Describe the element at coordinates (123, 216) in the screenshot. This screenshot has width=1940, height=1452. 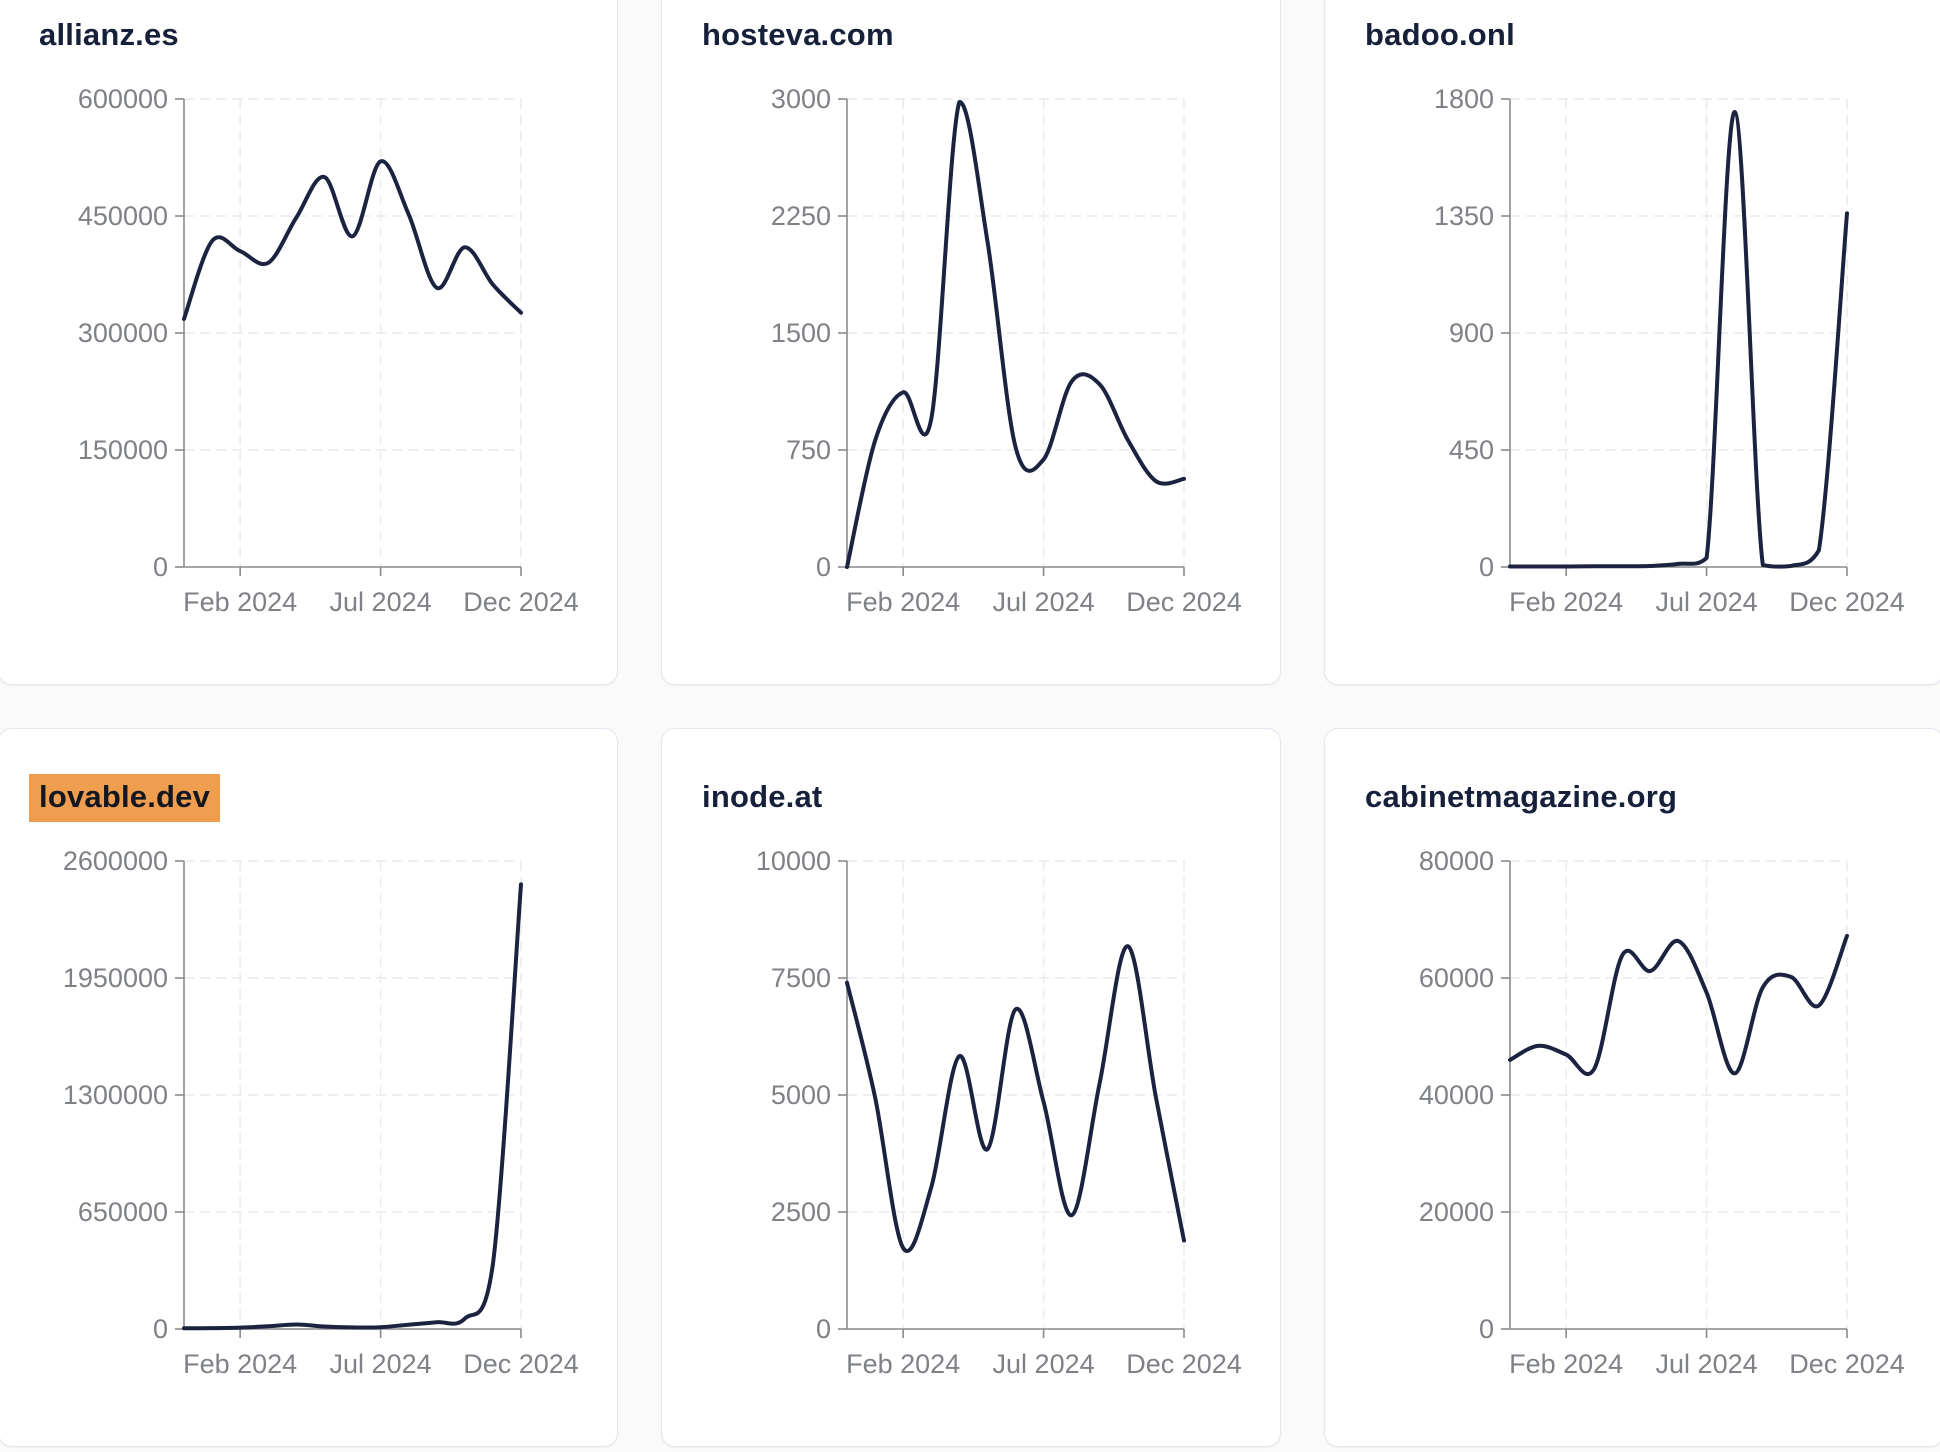
I see `svg-text: 450000` at that location.